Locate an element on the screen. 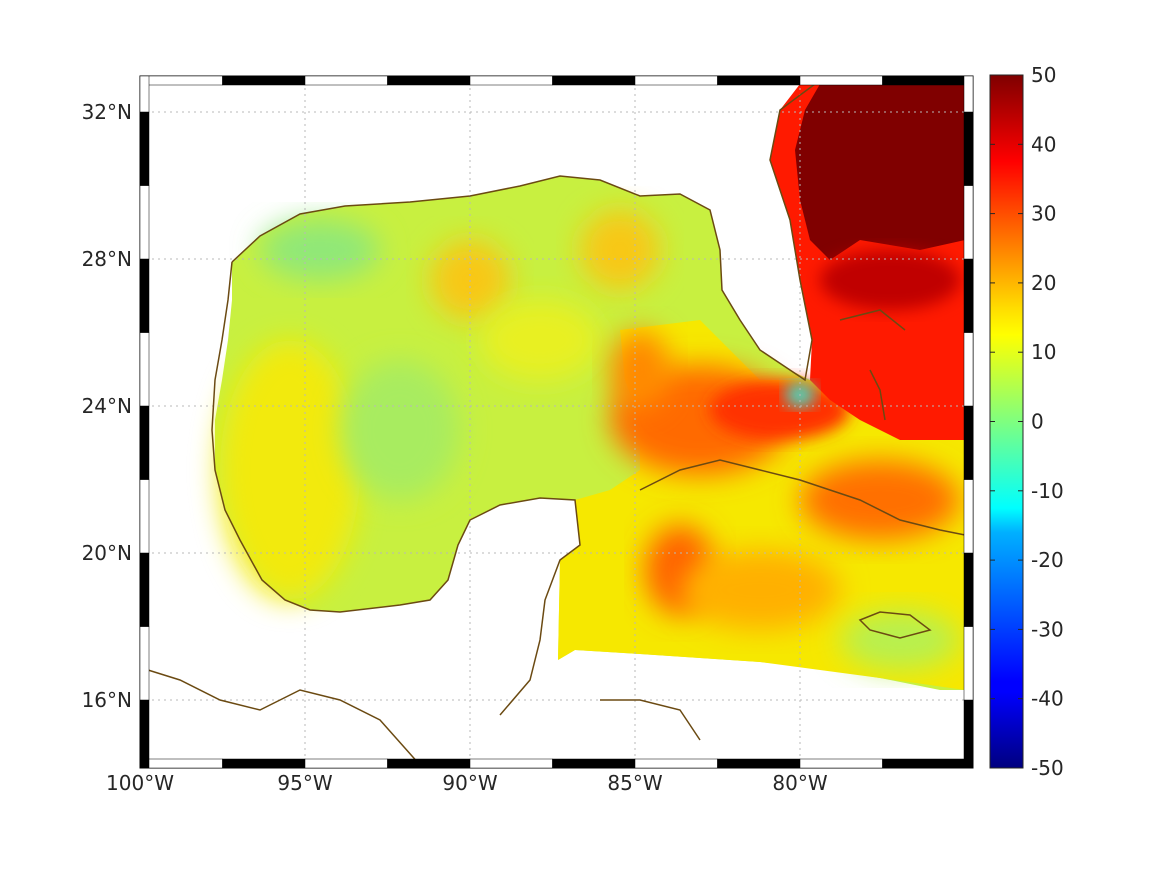 The width and height of the screenshot is (1167, 875). colorbar-tick-label: -30 is located at coordinates (1047, 629).